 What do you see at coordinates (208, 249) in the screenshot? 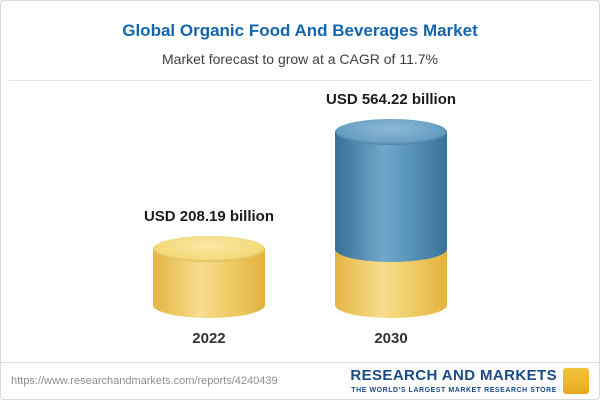
I see `bar-2022-cap` at bounding box center [208, 249].